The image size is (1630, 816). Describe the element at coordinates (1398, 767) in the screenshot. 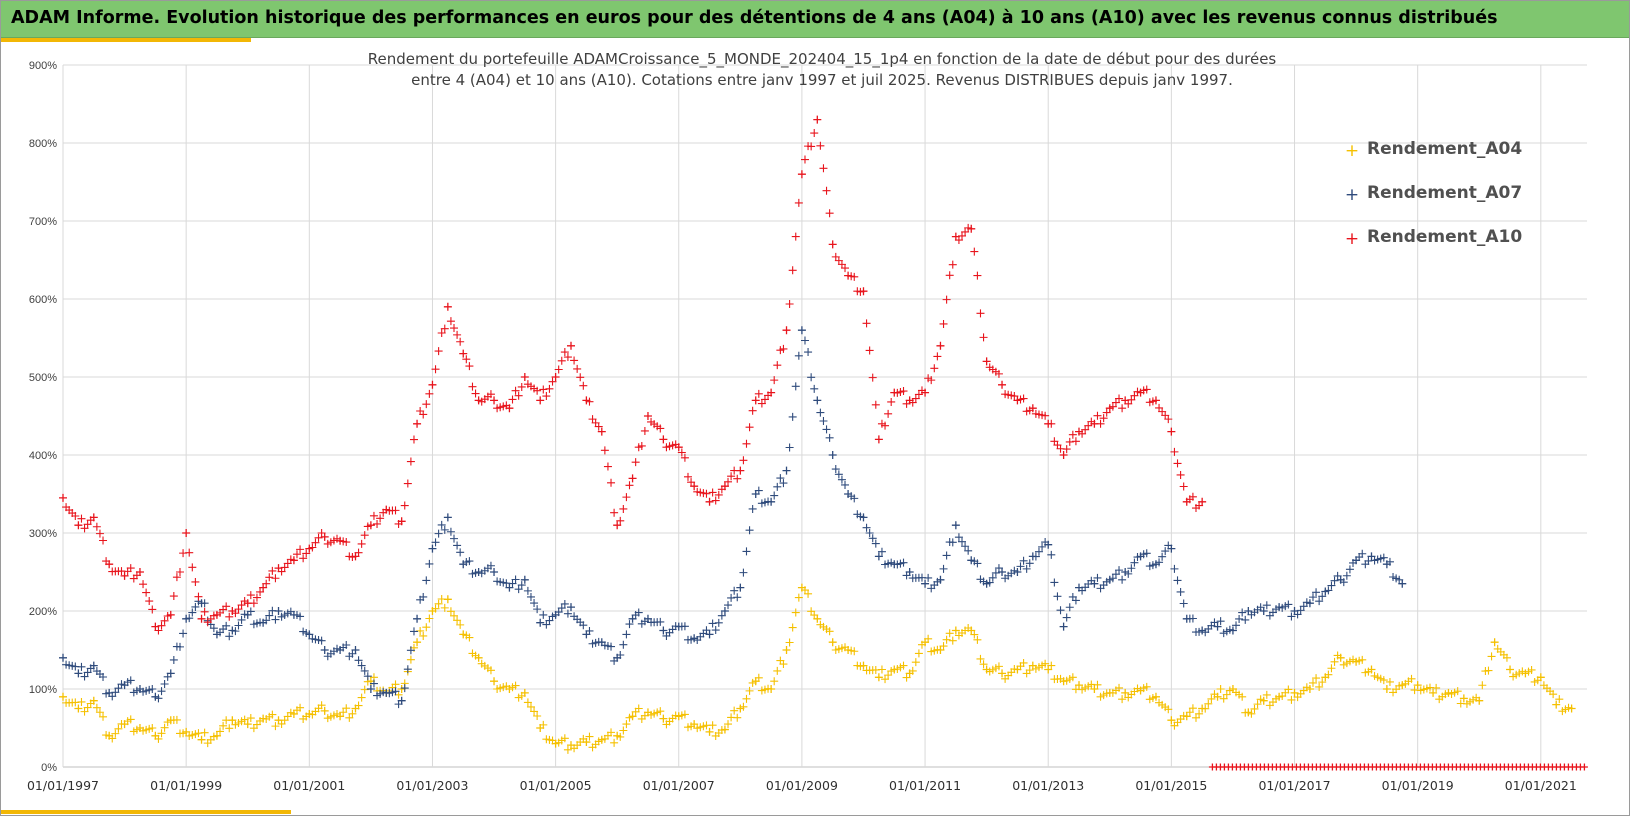

I see `series-a10-zero-band` at that location.